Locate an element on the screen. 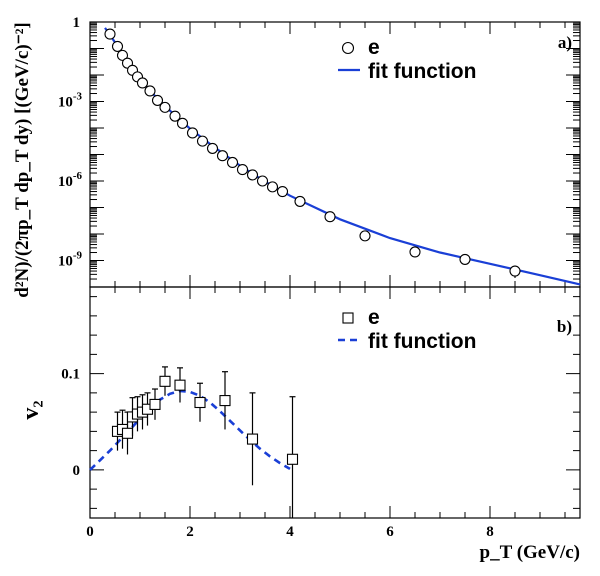 Image resolution: width=600 pixels, height=576 pixels. panel-b-tag: b) is located at coordinates (564, 326).